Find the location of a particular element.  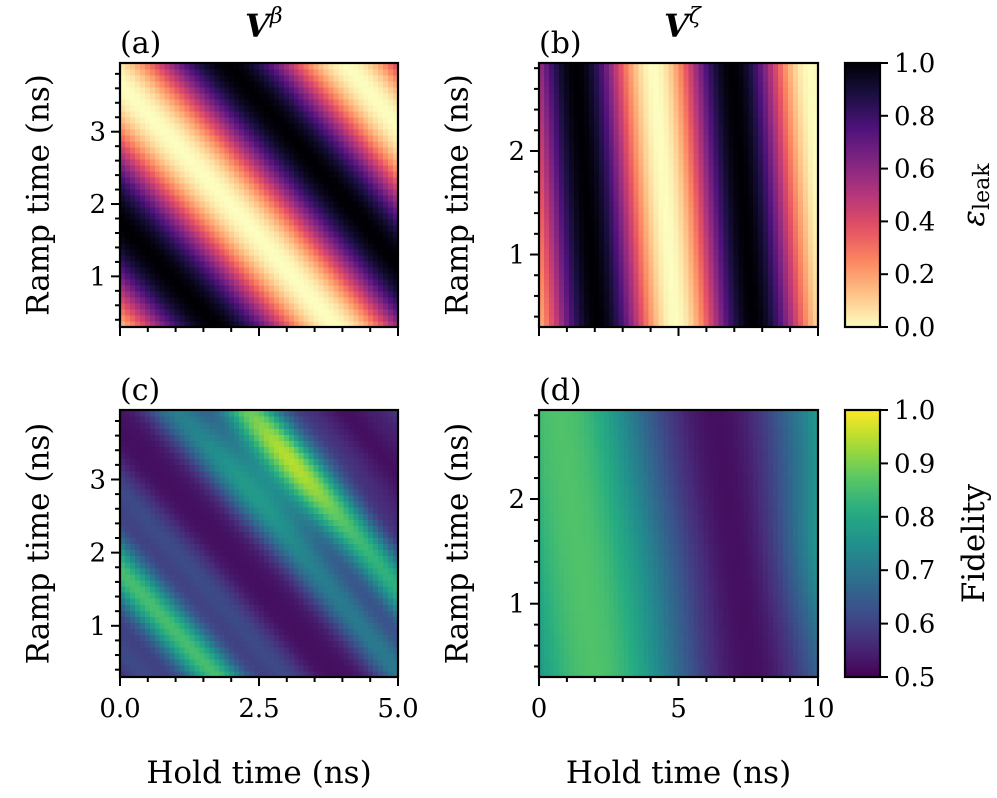

y-tick-label: 2 is located at coordinates (516, 152).